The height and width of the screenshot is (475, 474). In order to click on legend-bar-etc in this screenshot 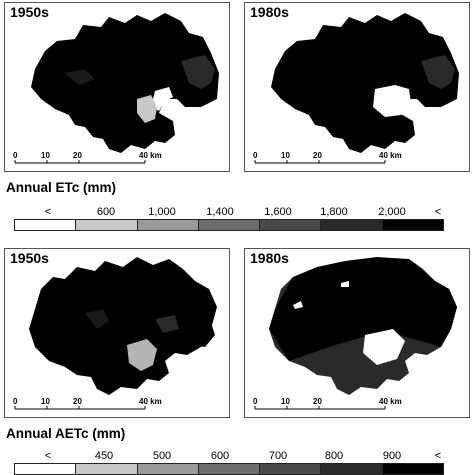, I will do `click(229, 225)`.